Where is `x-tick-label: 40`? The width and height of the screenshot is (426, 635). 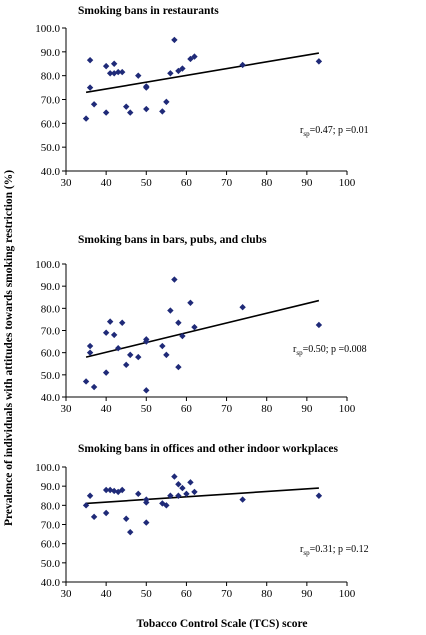 x-tick-label: 40 is located at coordinates (107, 183).